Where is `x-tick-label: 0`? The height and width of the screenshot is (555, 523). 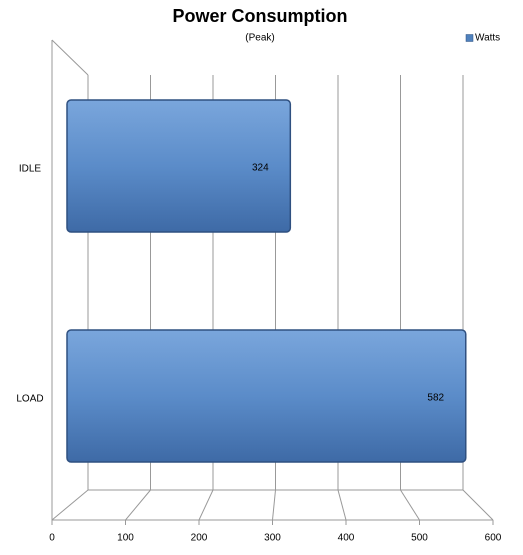
x-tick-label: 0 is located at coordinates (52, 538).